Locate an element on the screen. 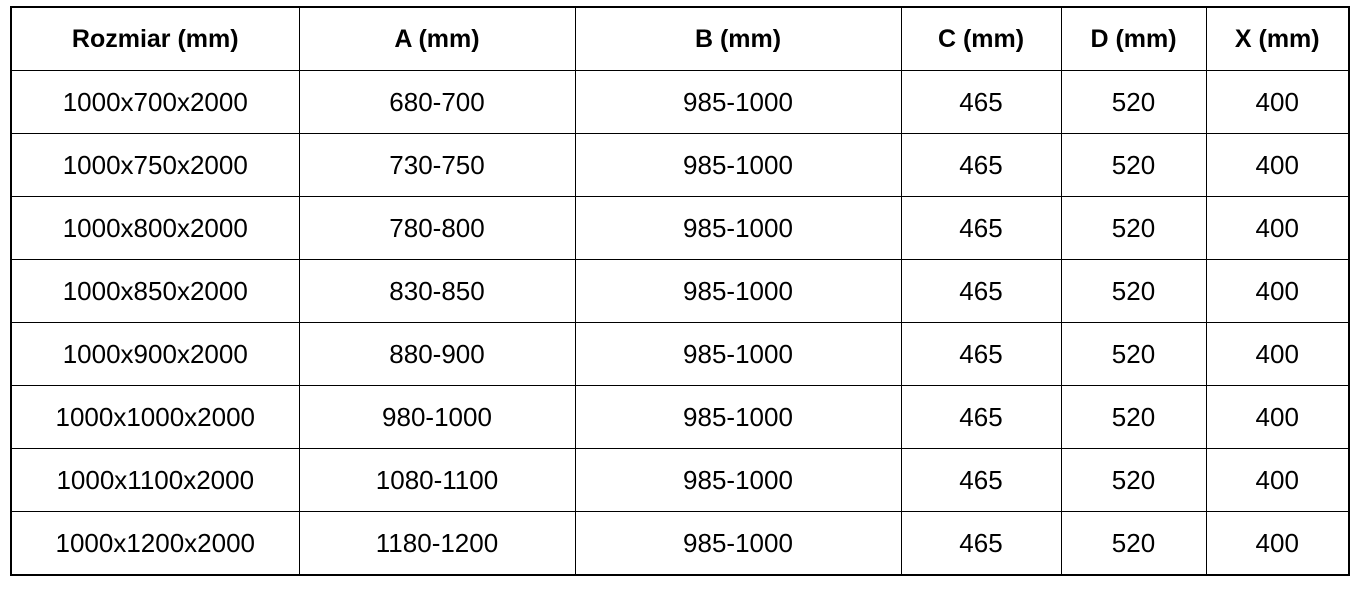 The width and height of the screenshot is (1357, 589). table-cell: 730-750 is located at coordinates (437, 165).